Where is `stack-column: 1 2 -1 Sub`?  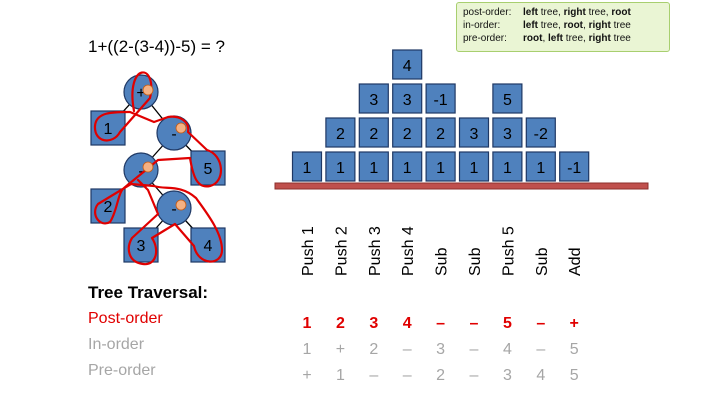 stack-column: 1 2 -1 Sub is located at coordinates (440, 179).